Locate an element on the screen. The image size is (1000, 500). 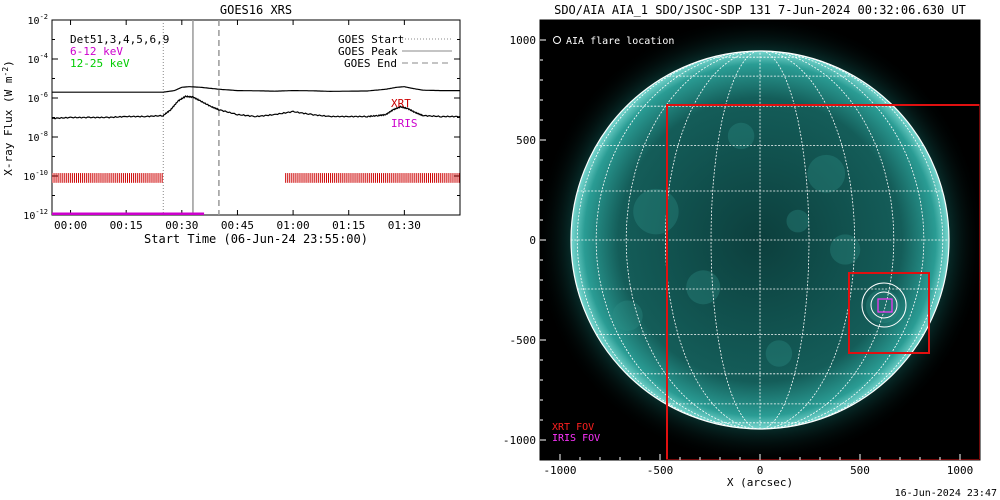
right-x-tick-label: 500 is located at coordinates (860, 470).